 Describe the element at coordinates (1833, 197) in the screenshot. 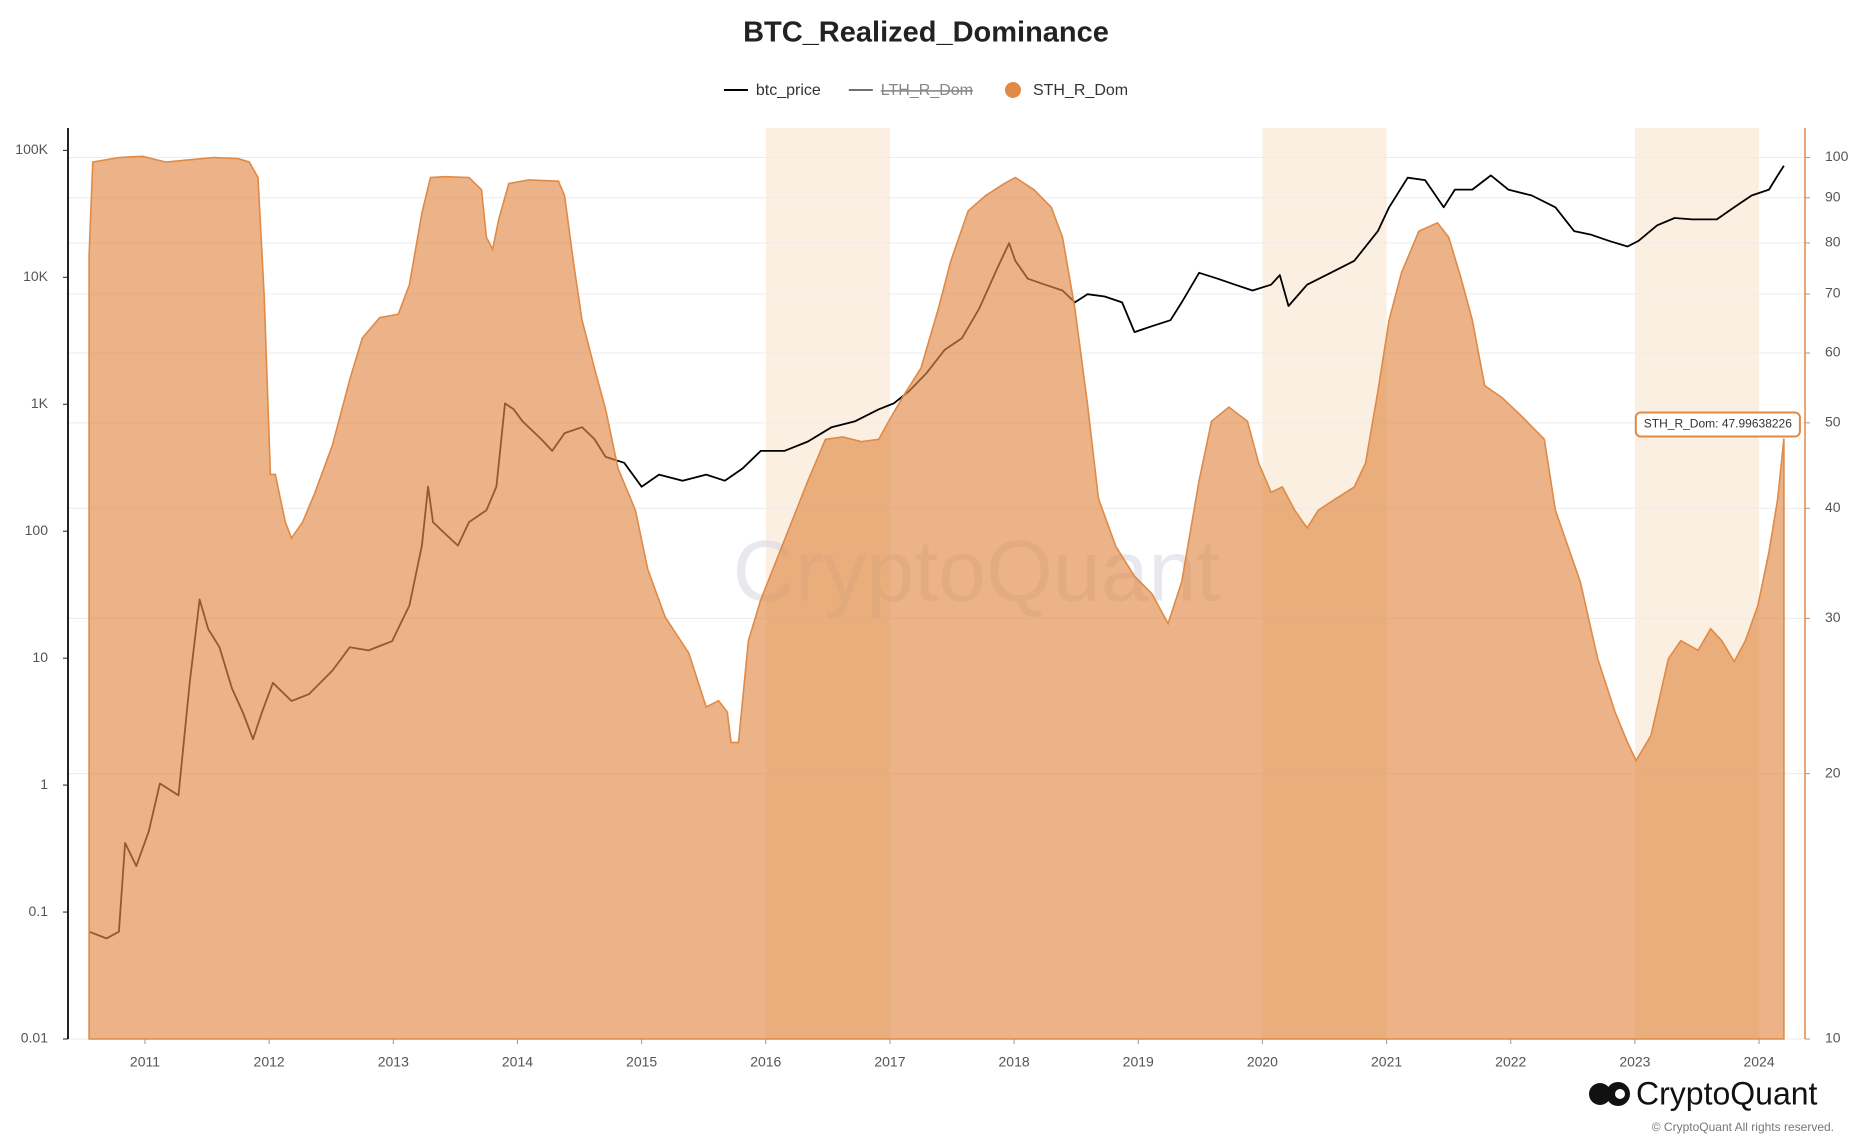

I see `y2-tick-label: 90` at that location.